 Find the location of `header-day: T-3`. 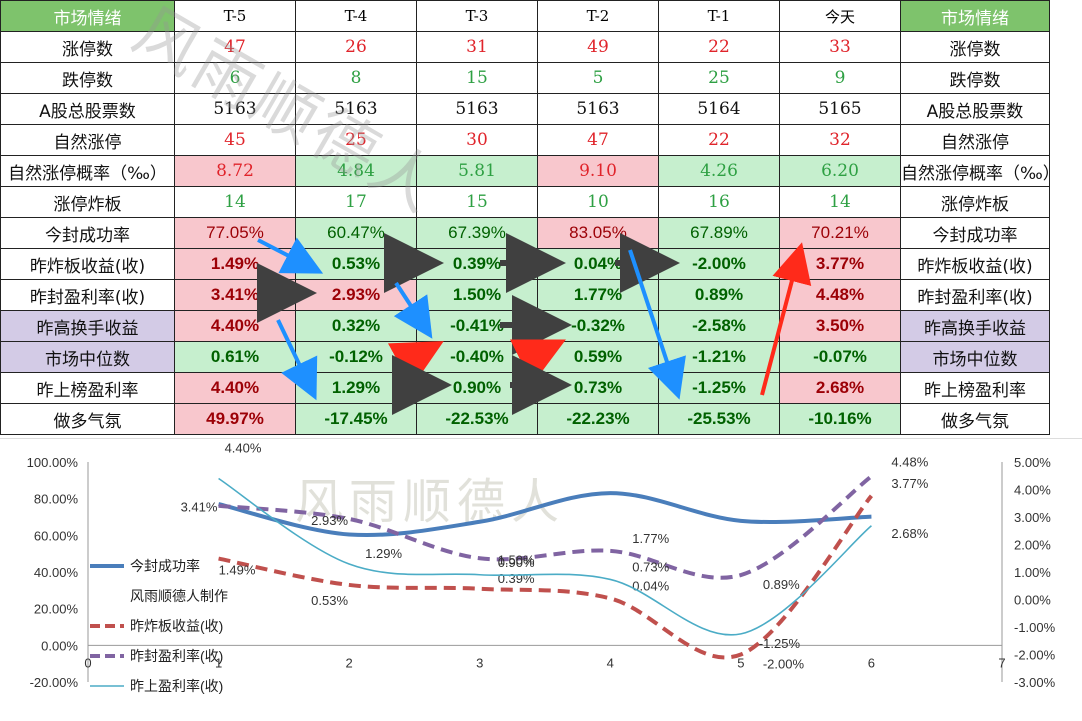

header-day: T-3 is located at coordinates (477, 16).